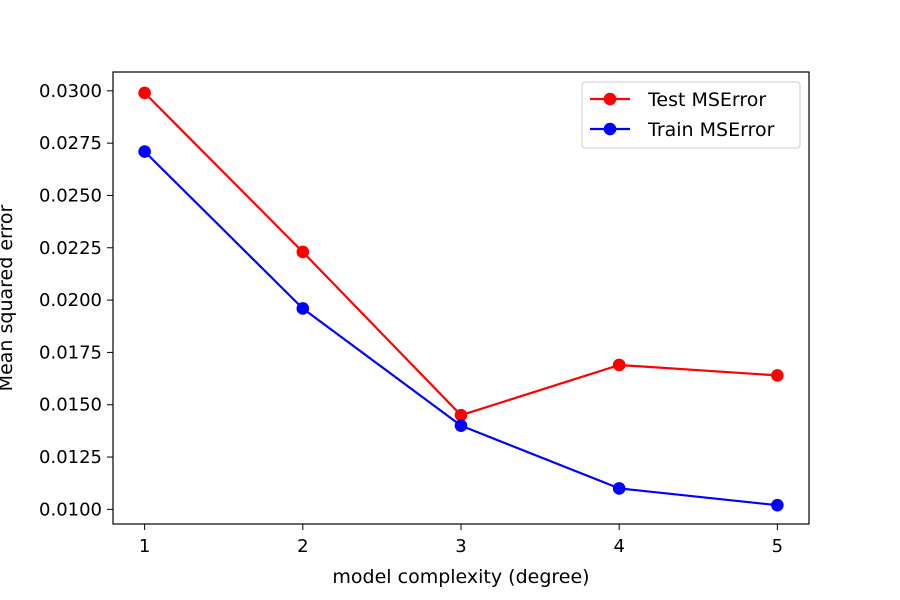 The image size is (900, 600). Describe the element at coordinates (70, 405) in the screenshot. I see `y-tick-label: 0.0150` at that location.